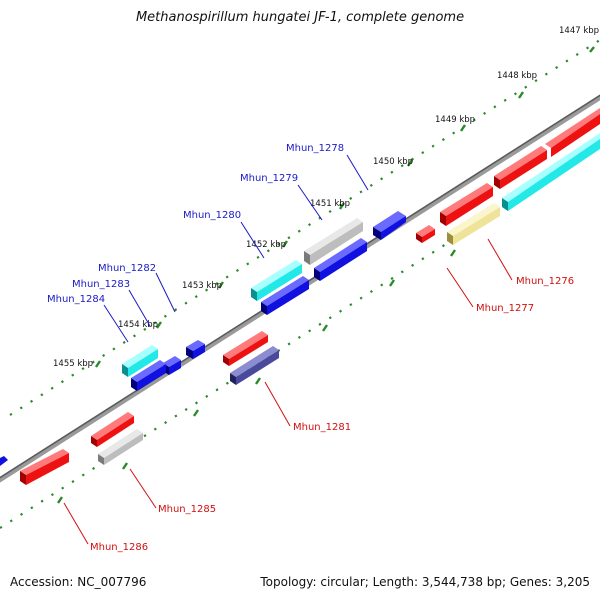  Describe the element at coordinates (101, 284) in the screenshot. I see `gene-label: Mhun_1283` at that location.